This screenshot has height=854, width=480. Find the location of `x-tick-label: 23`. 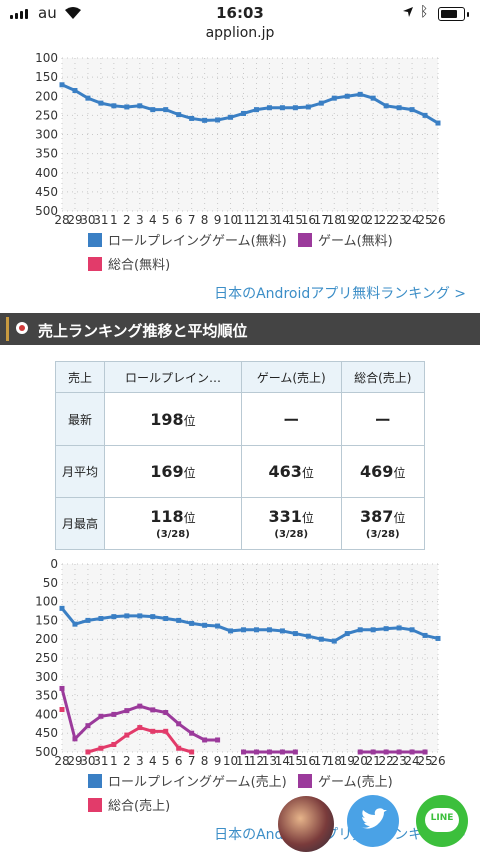

x-tick-label: 23 is located at coordinates (398, 220).